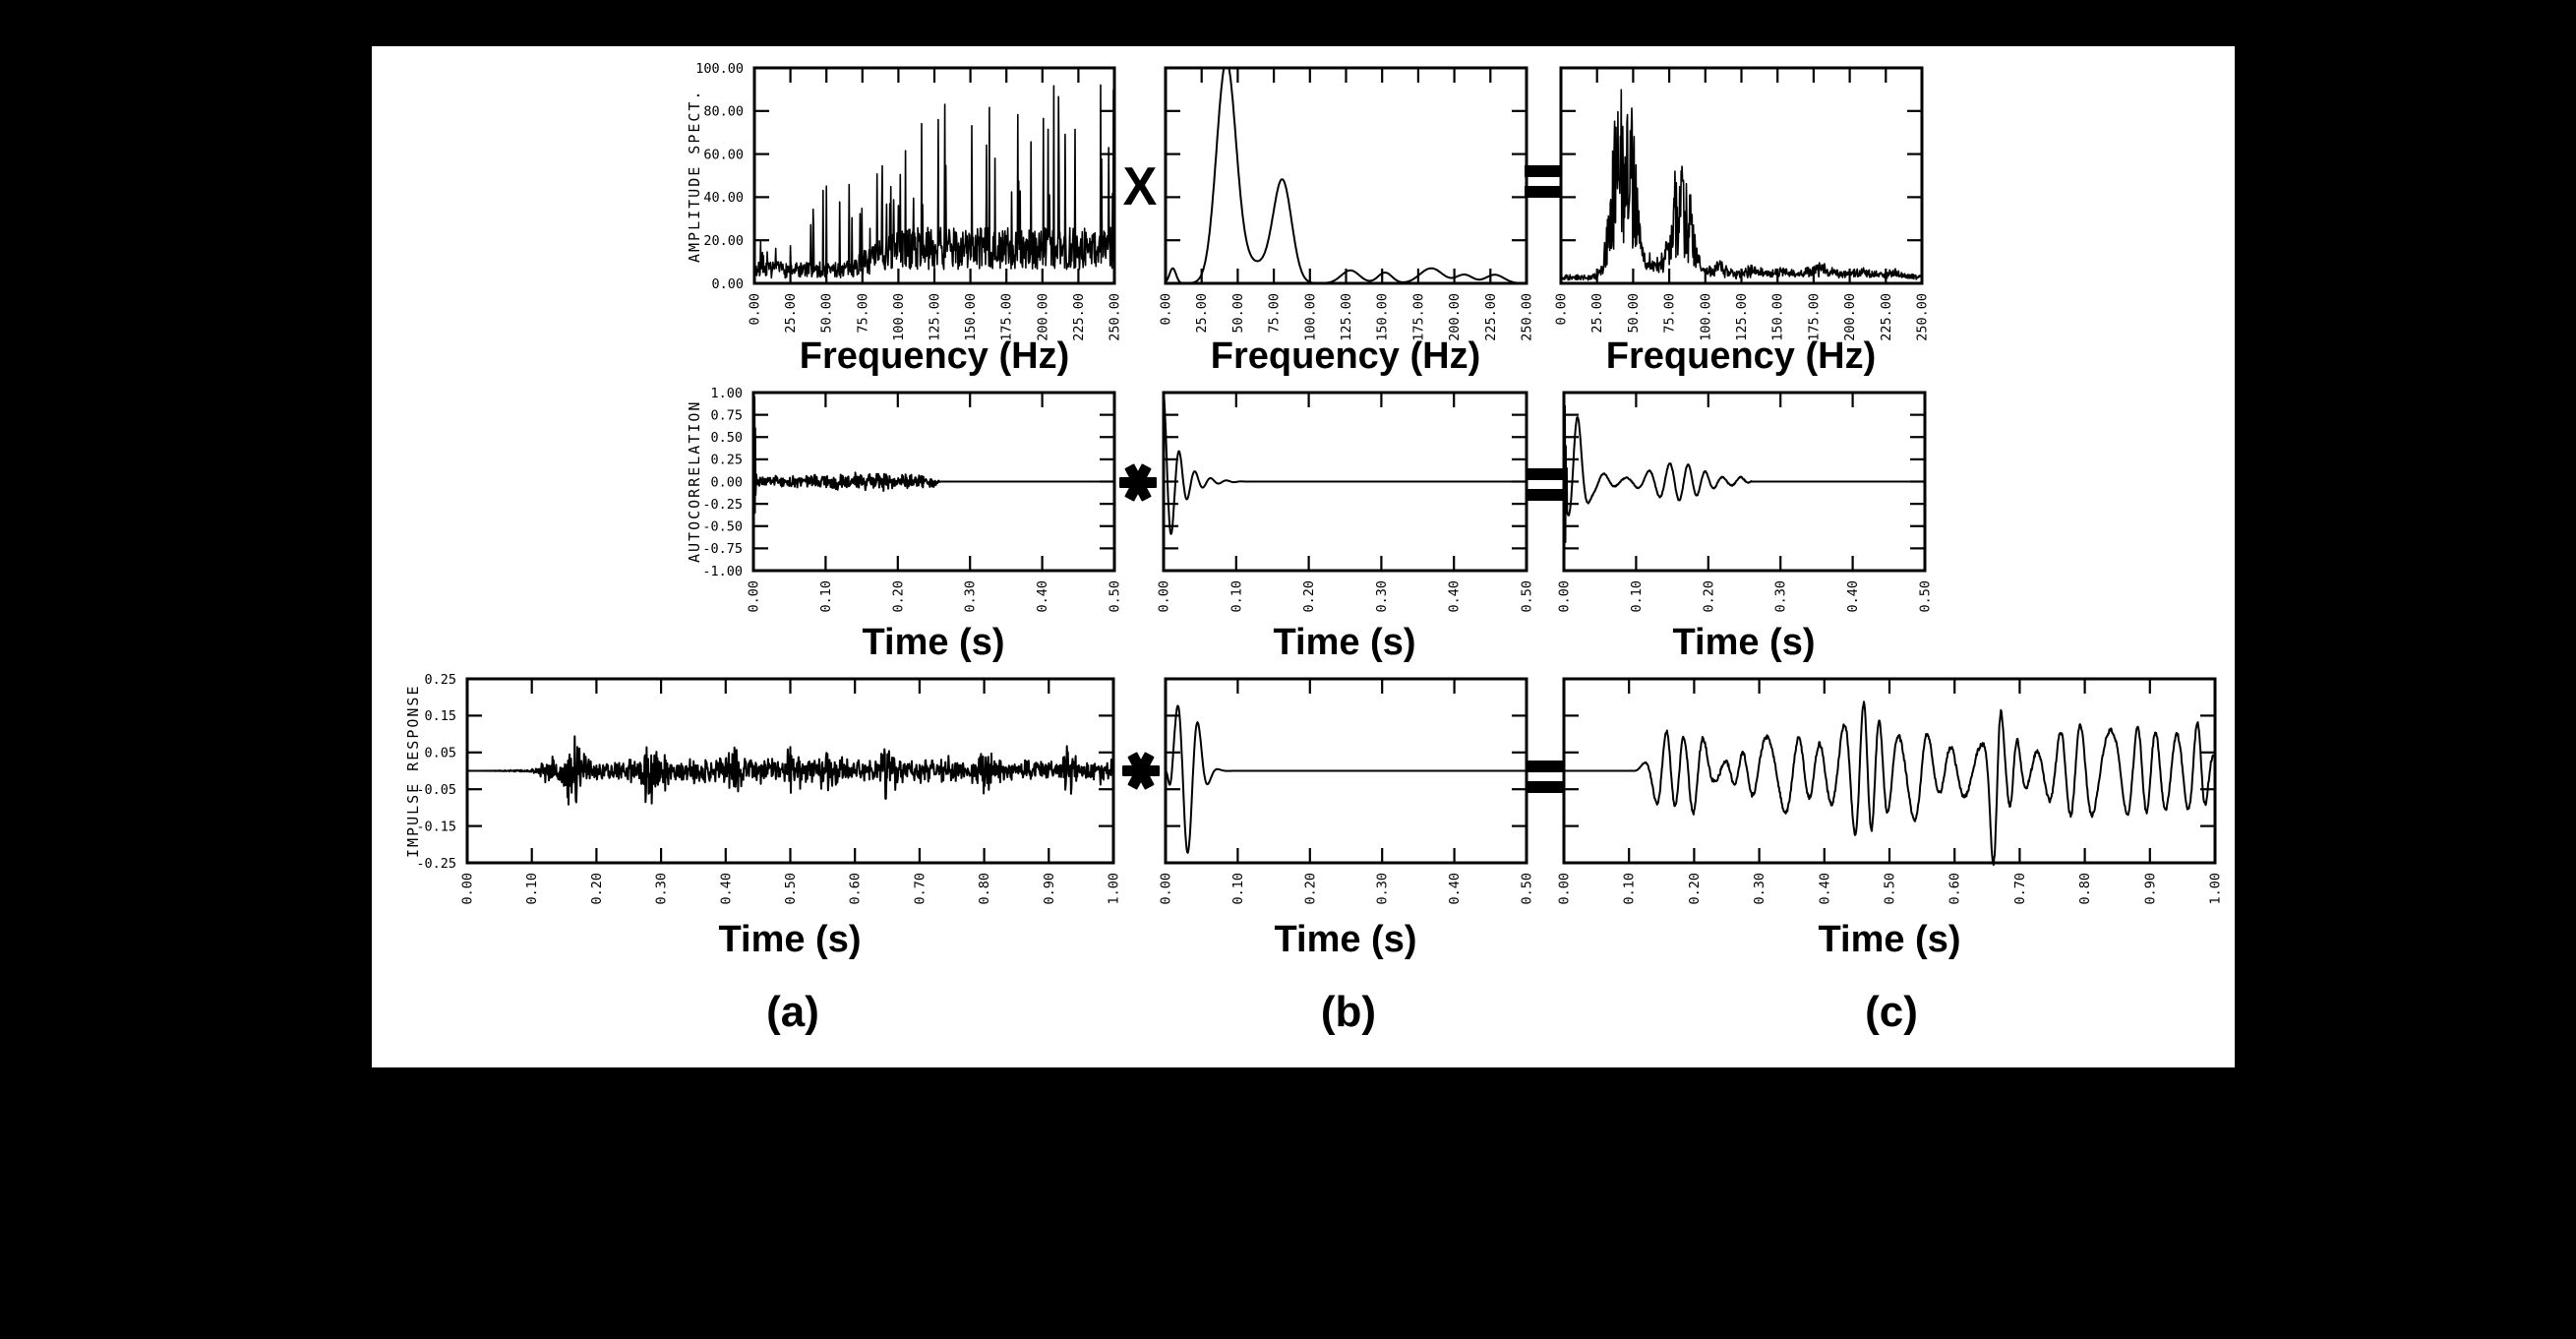 The image size is (2576, 1339). I want to click on signal-trace-1b, so click(1346, 175).